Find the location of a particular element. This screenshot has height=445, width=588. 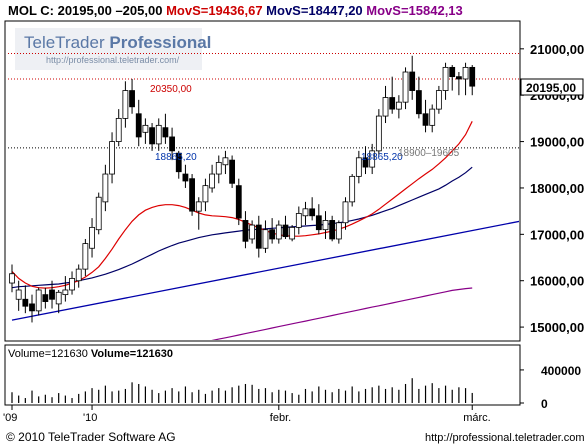

y-tick-label: 17000,00 is located at coordinates (557, 234).